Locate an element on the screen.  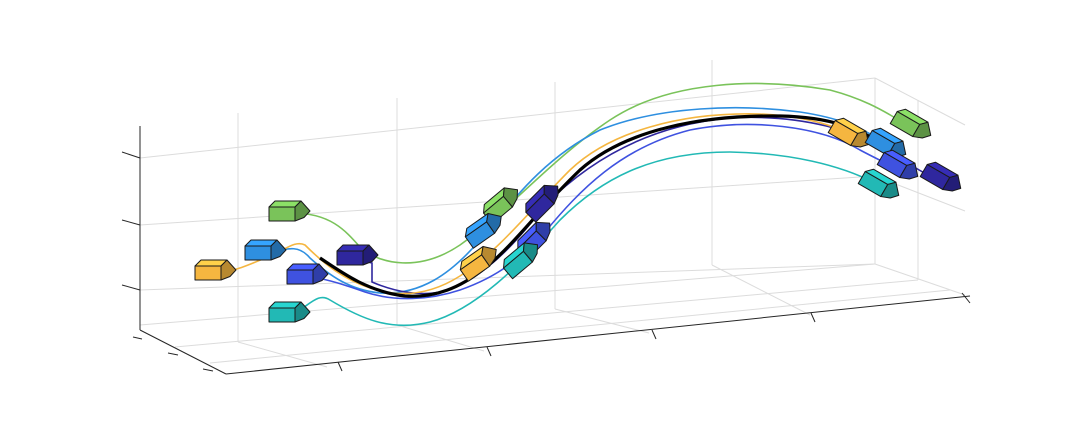
box-green-end is located at coordinates (910, 123).